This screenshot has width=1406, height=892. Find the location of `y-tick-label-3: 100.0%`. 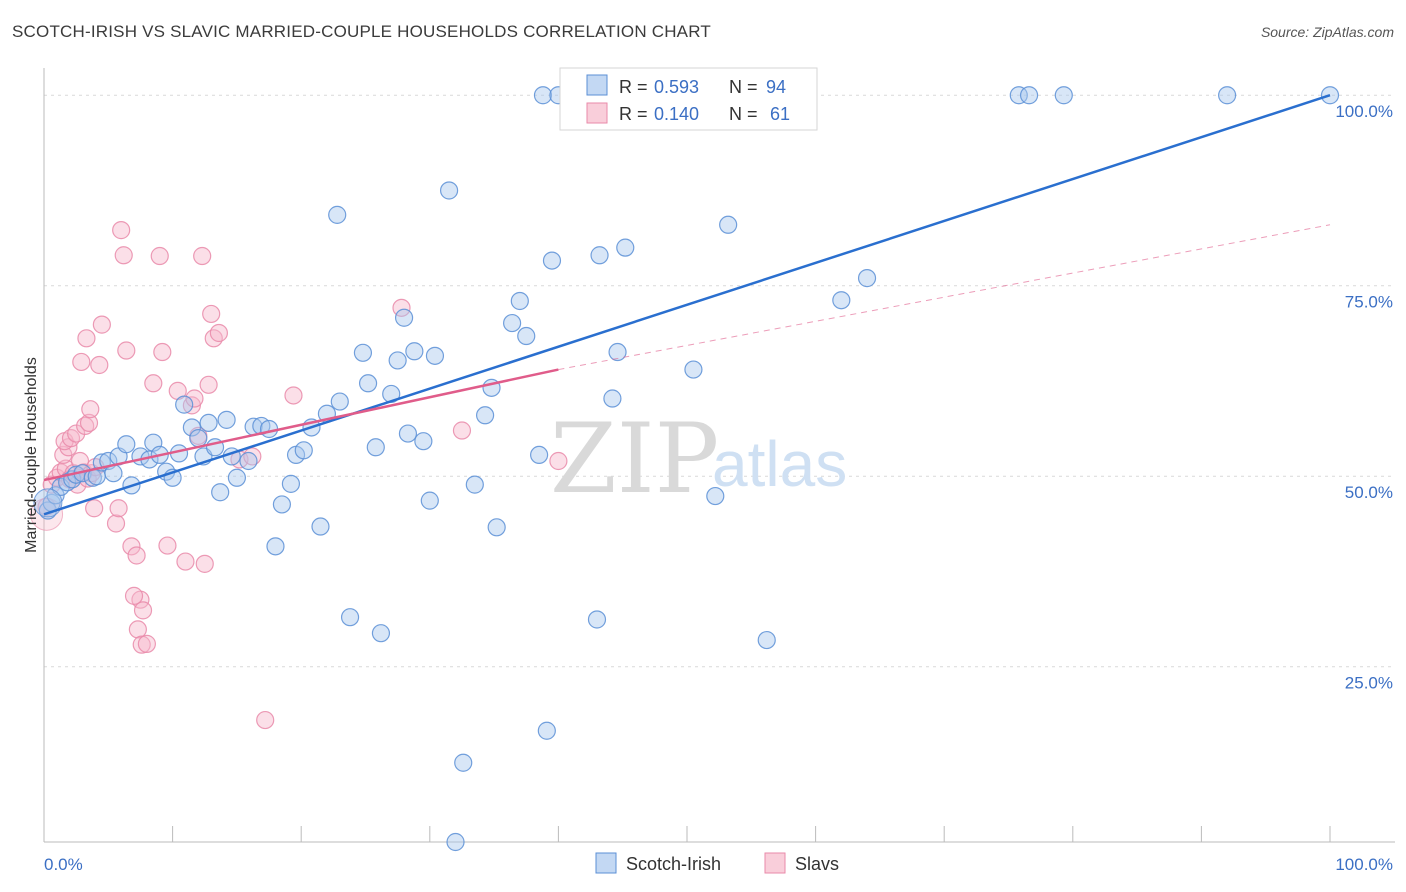

y-tick-label-3: 100.0% is located at coordinates (1364, 111).